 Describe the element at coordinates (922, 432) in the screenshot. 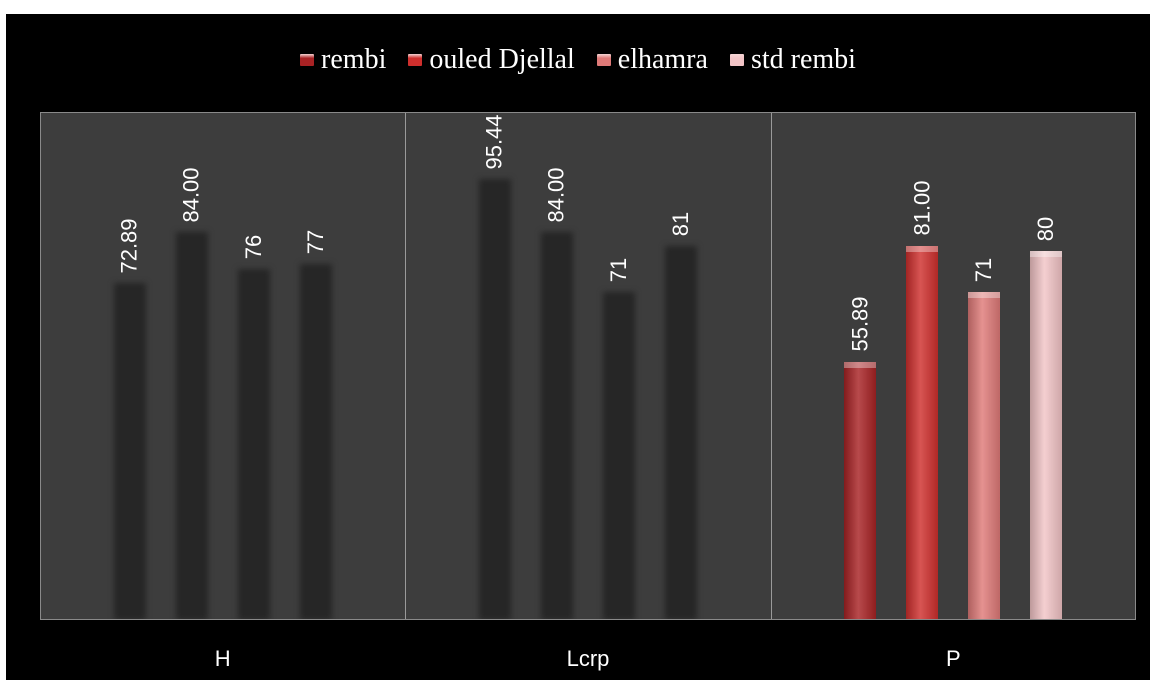

I see `bar-p-ouled-djellal` at that location.